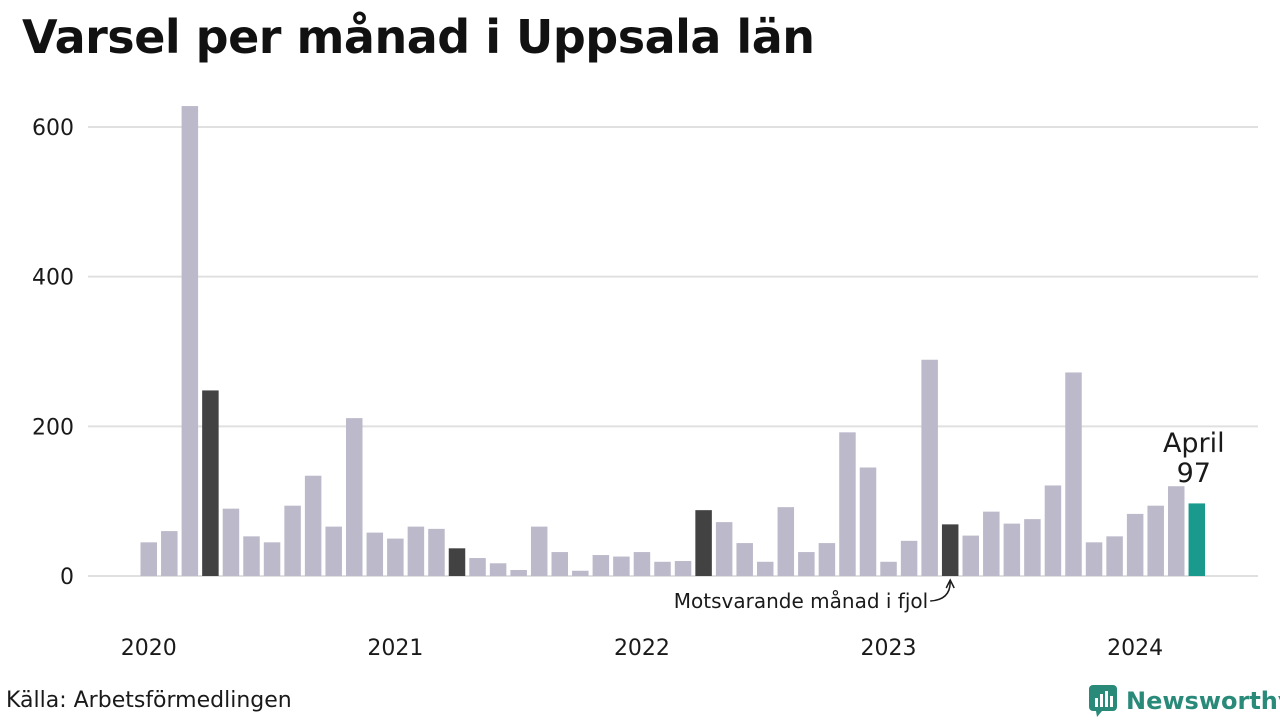 This screenshot has width=1280, height=720. Describe the element at coordinates (67, 577) in the screenshot. I see `y-tick-label: 0` at that location.